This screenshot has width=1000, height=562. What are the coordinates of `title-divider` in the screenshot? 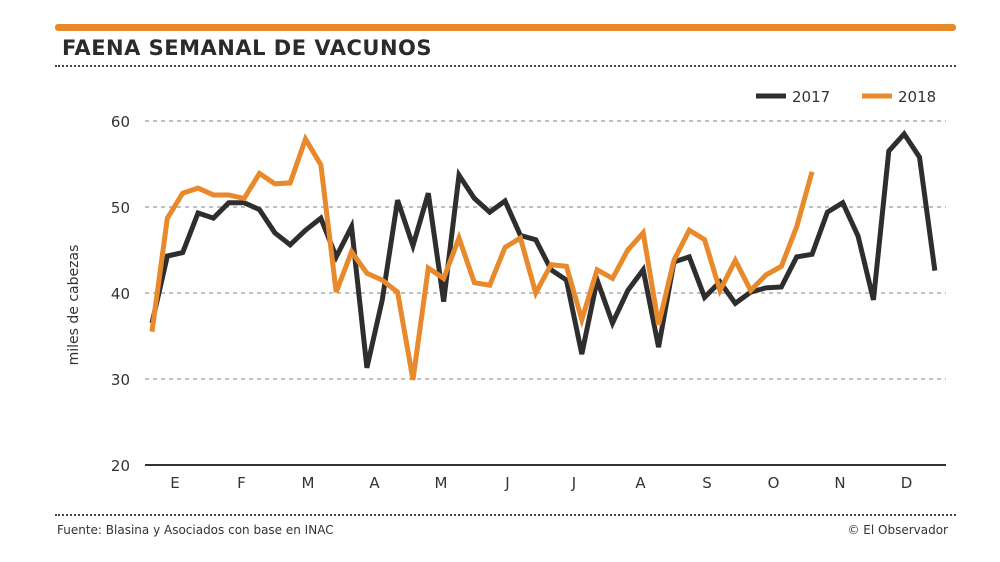 It's located at (505, 66).